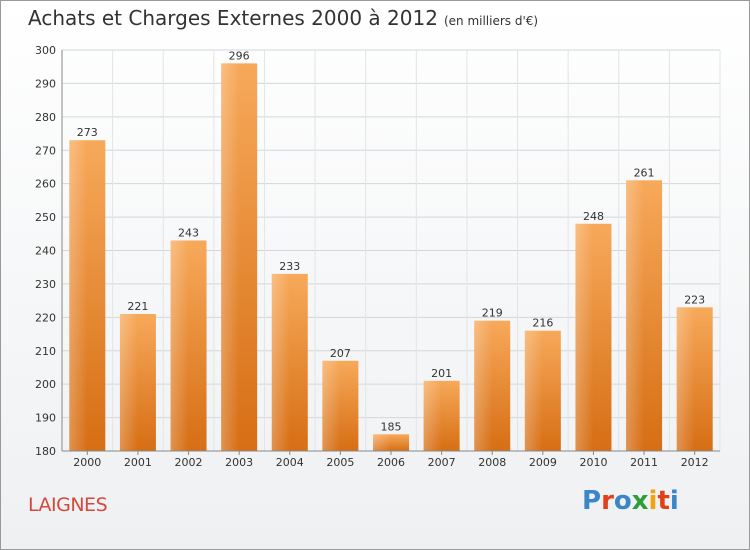 The width and height of the screenshot is (750, 550). I want to click on logo-letter: r, so click(607, 501).